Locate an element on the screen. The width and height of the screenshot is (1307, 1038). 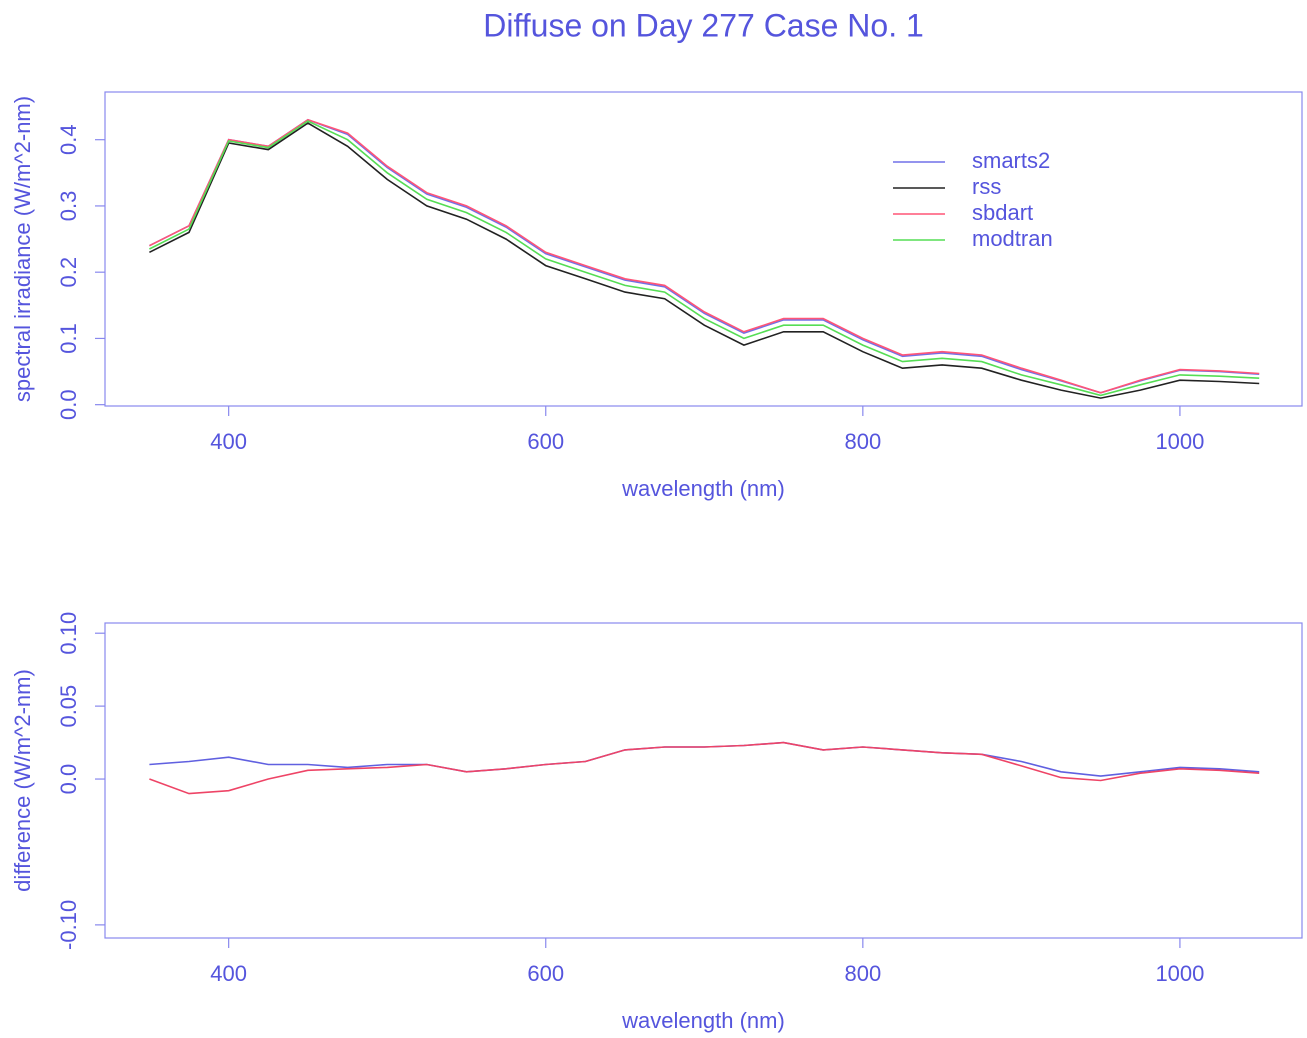
y-axis-label: difference (W/m^2-nm) is located at coordinates (22, 780).